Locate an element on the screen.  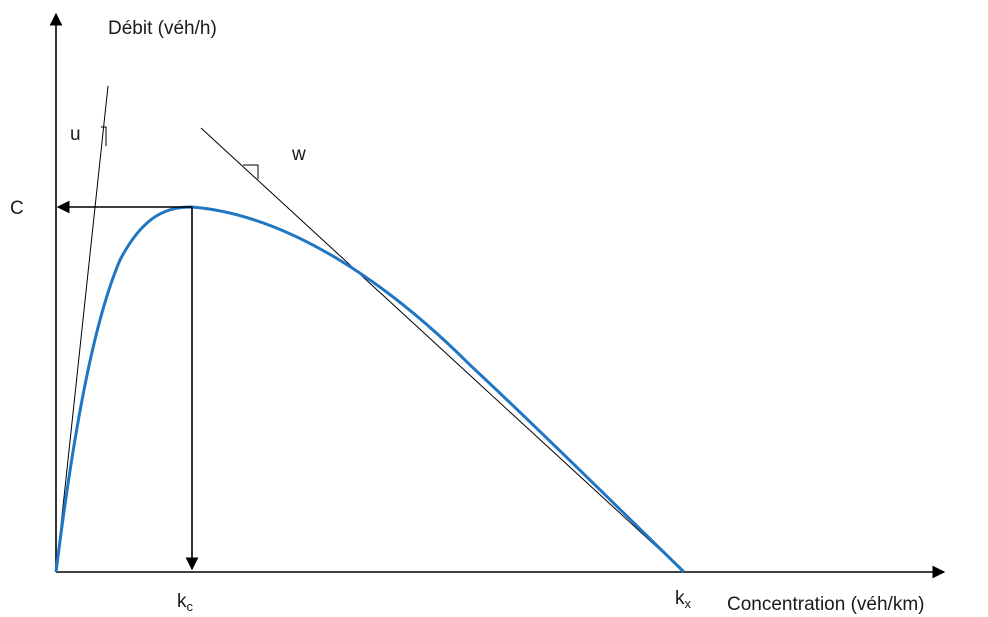
jam-density-subscript: x is located at coordinates (688, 603).